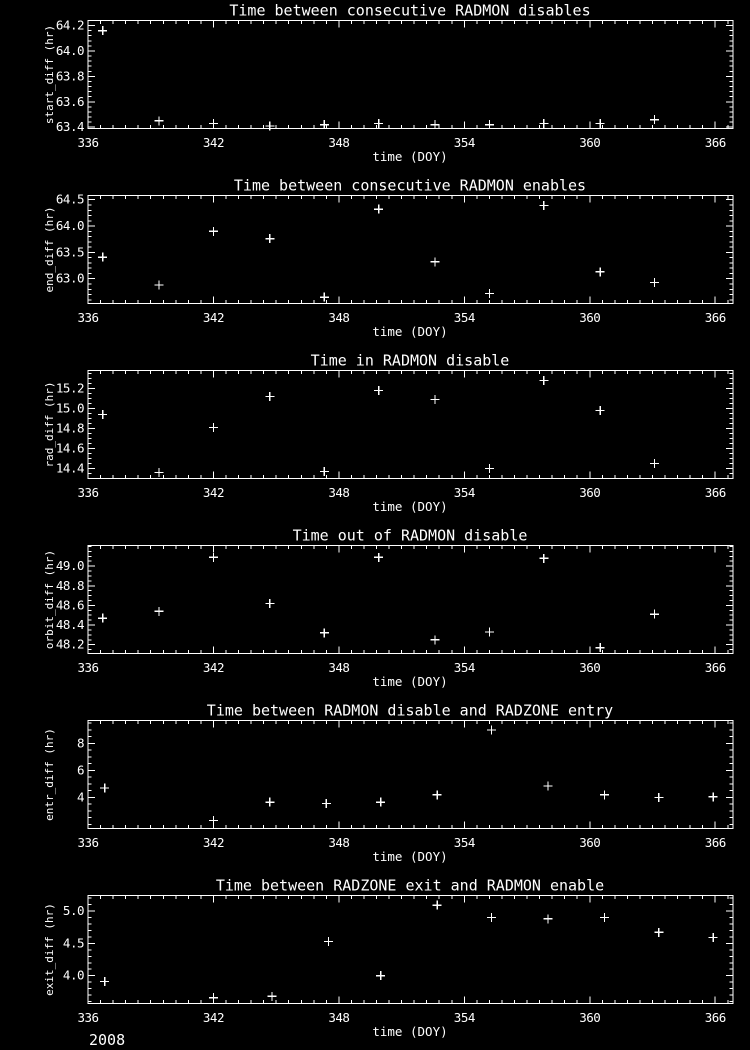  What do you see at coordinates (409, 11) in the screenshot?
I see `plot-title: Time between consecutive RADMON disables` at bounding box center [409, 11].